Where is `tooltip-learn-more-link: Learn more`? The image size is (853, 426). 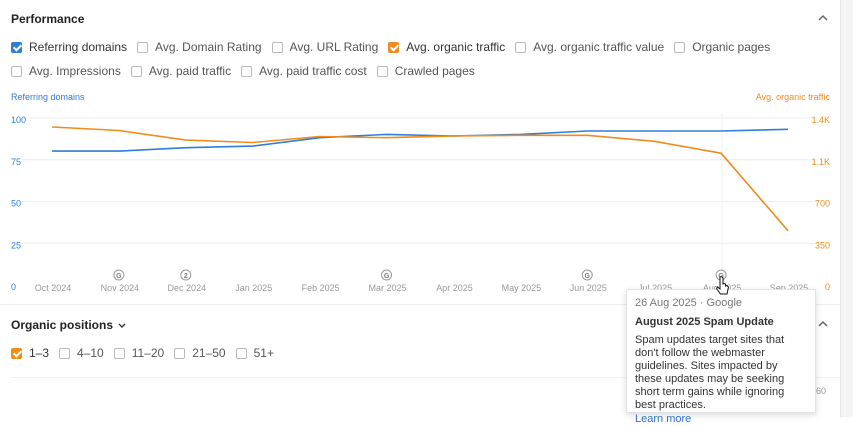 tooltip-learn-more-link: Learn more is located at coordinates (663, 419).